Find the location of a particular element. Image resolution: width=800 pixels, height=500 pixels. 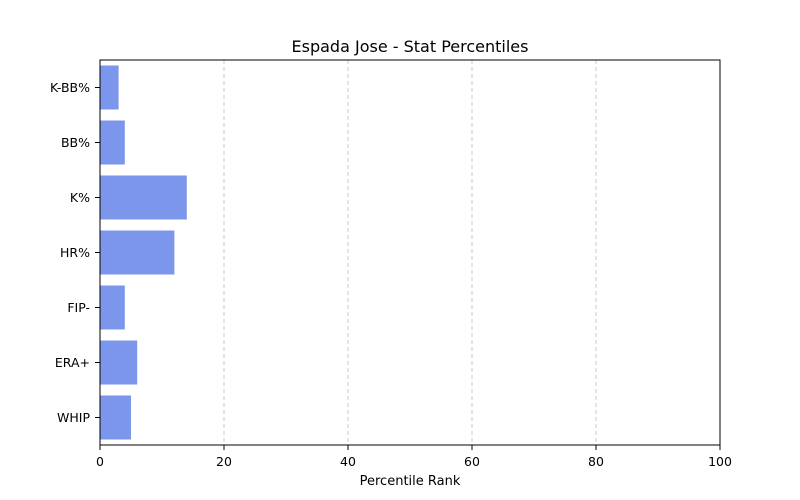

y-tick-label: FIP- is located at coordinates (78, 307).